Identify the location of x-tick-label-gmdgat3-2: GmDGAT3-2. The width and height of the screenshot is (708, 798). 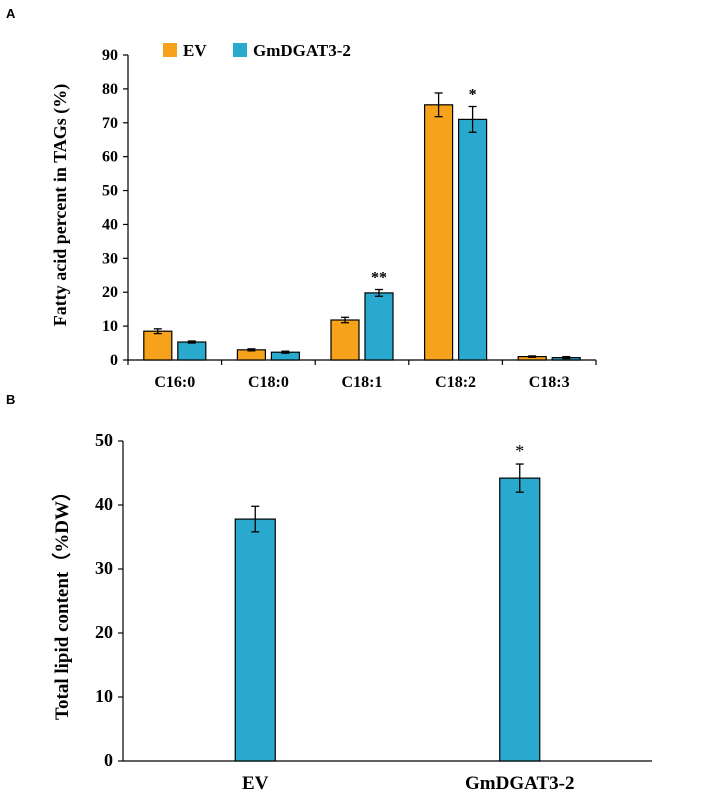
(519, 783).